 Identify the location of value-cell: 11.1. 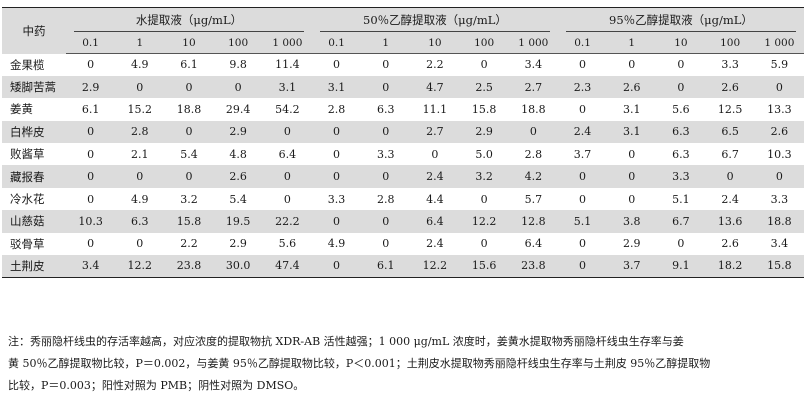
(435, 109).